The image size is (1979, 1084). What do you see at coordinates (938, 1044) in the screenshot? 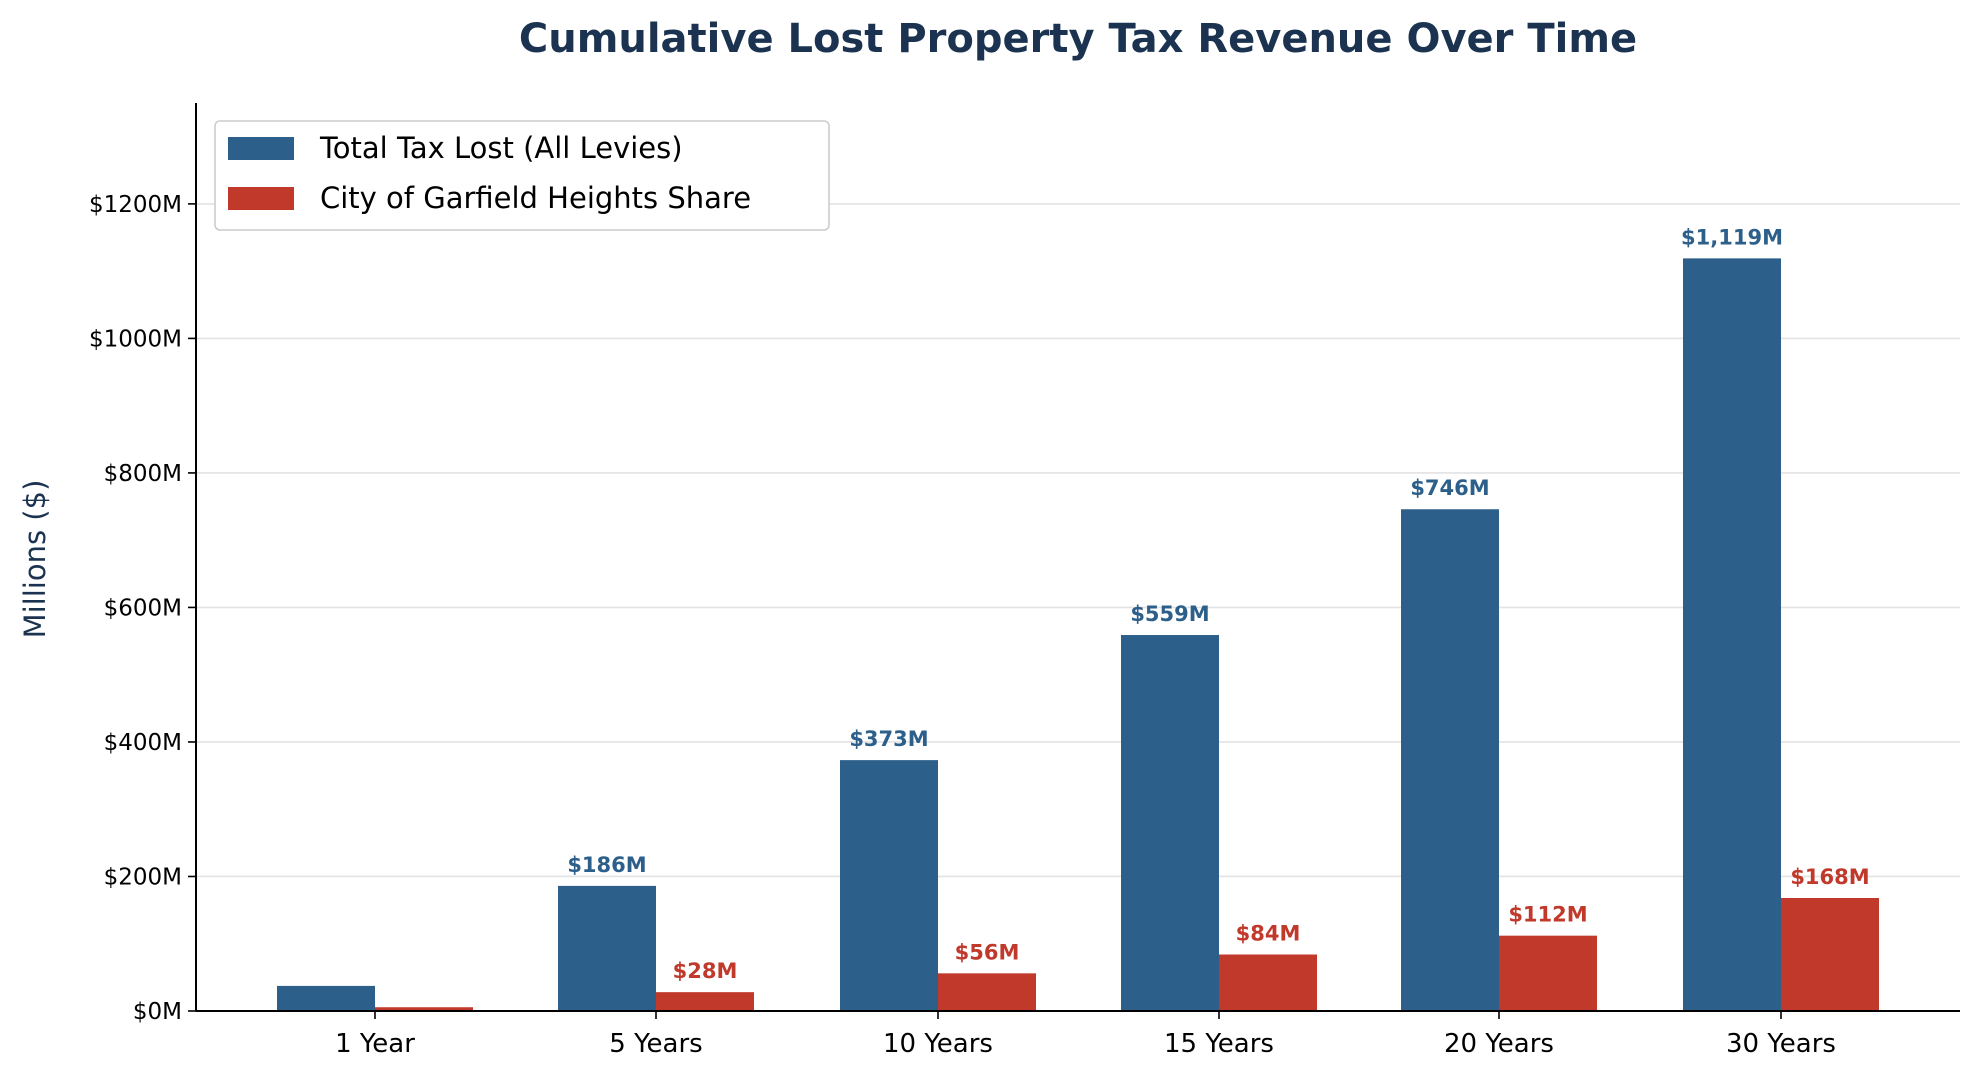
I see `x-tick-label: 10 Years` at bounding box center [938, 1044].